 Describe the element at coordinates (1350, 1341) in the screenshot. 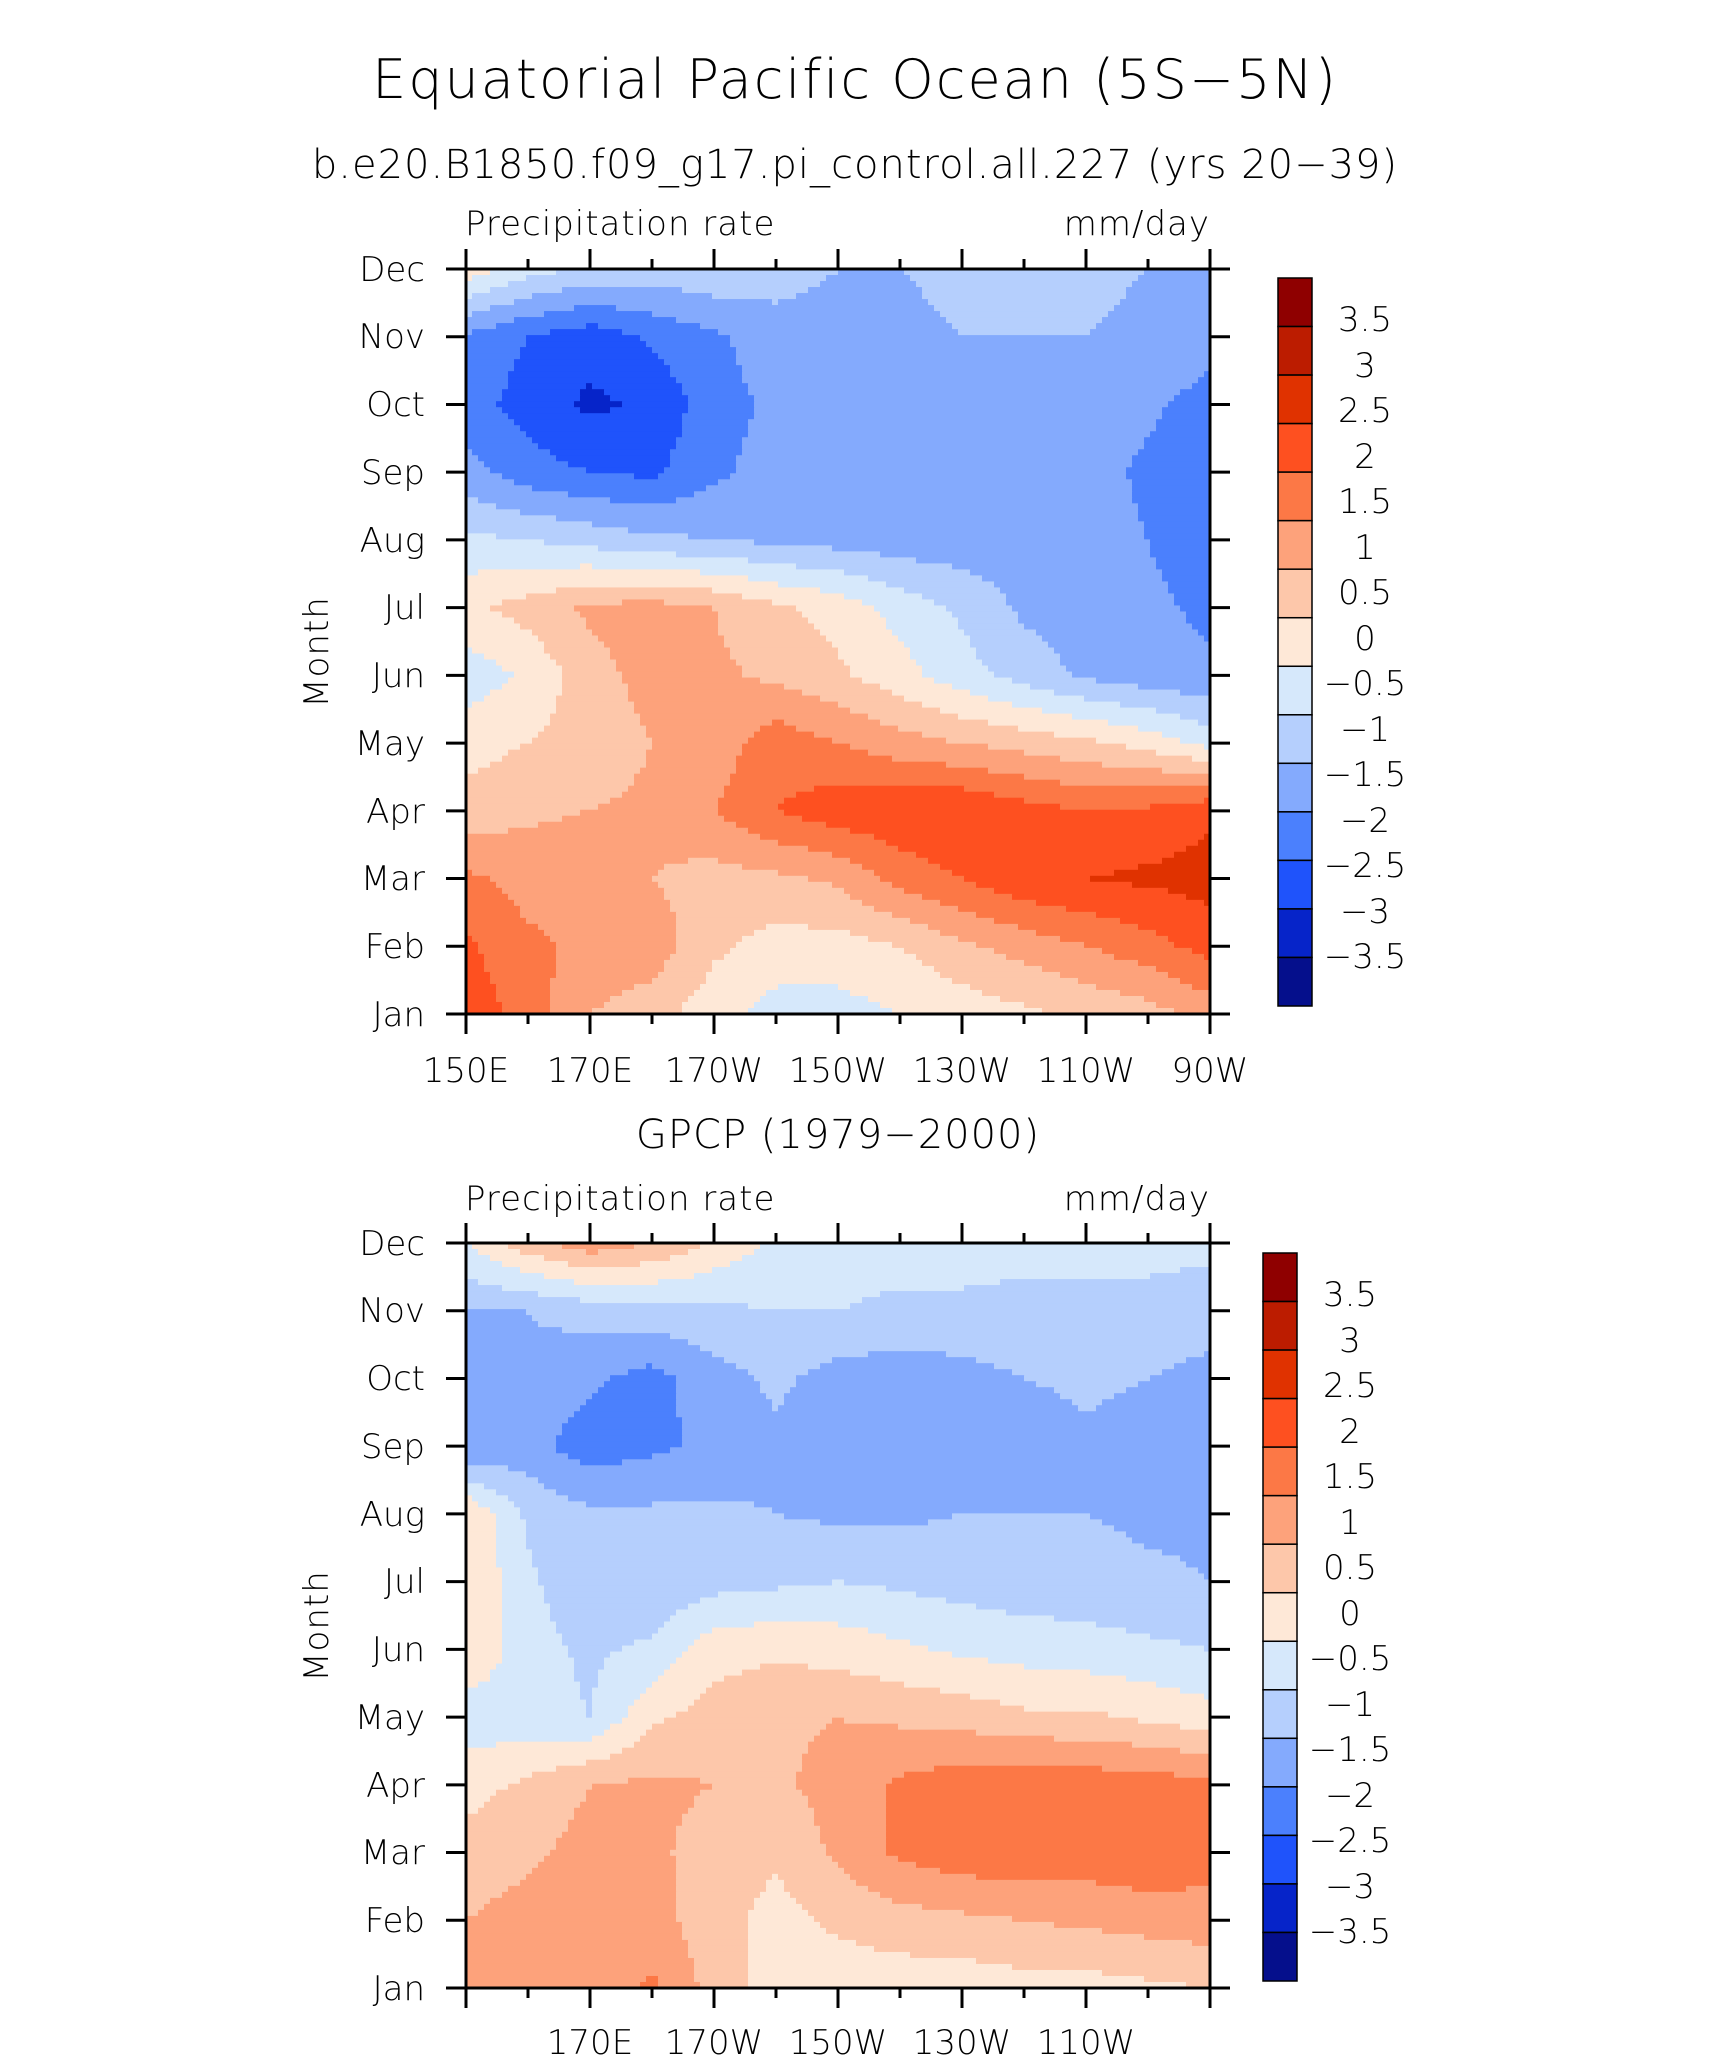

I see `colorbar-label: 3` at that location.